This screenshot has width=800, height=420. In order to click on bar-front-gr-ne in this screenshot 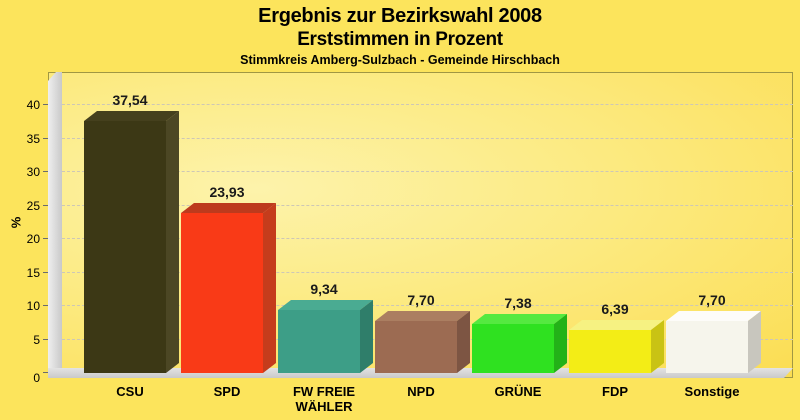, I will do `click(513, 348)`.